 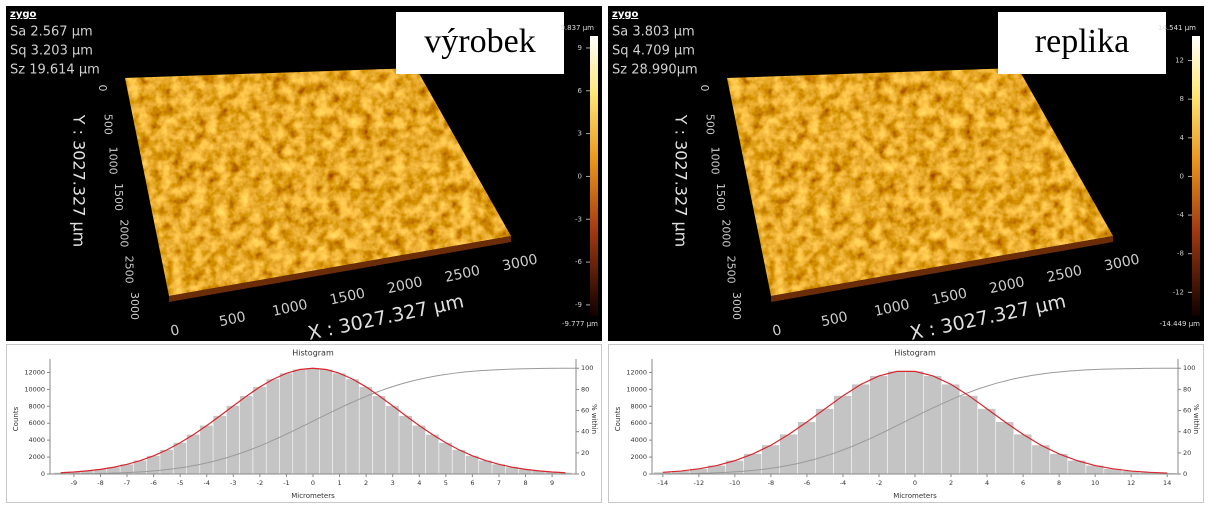 I want to click on x-tick-label: -6, so click(x=807, y=483).